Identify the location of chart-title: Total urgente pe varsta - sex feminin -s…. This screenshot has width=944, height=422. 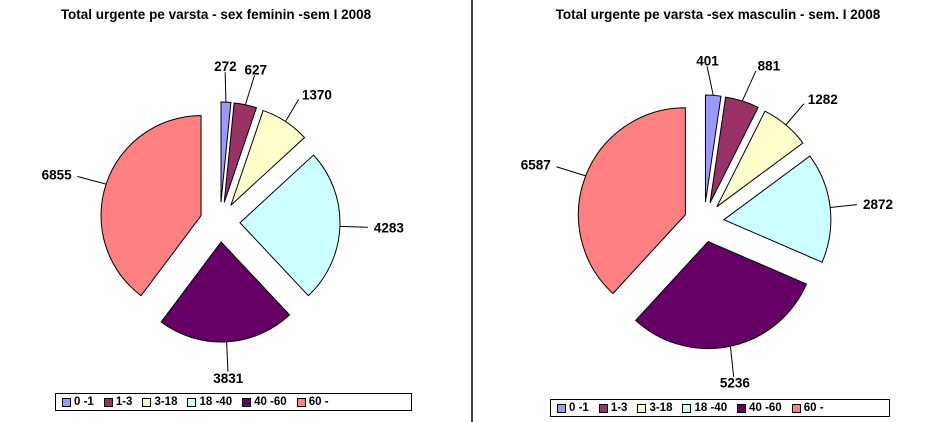
(216, 14).